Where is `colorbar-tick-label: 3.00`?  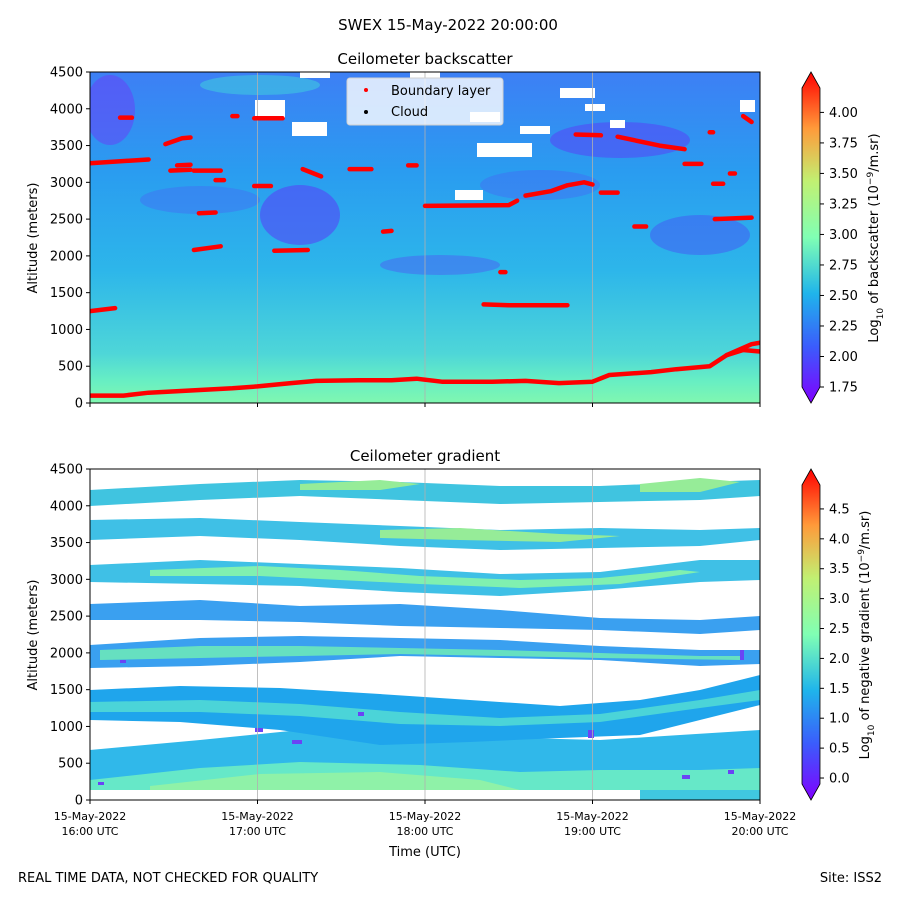
colorbar-tick-label: 3.00 is located at coordinates (843, 235).